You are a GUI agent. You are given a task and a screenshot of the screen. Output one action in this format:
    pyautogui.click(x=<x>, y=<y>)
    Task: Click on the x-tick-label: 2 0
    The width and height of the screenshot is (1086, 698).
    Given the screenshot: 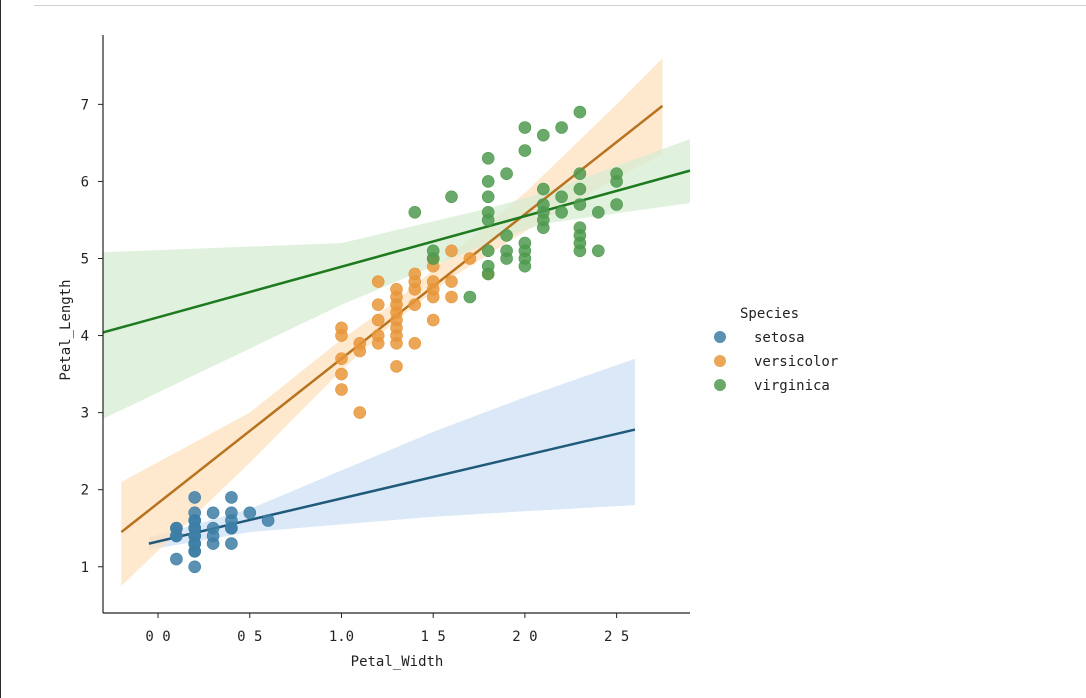 What is the action you would take?
    pyautogui.click(x=524, y=637)
    